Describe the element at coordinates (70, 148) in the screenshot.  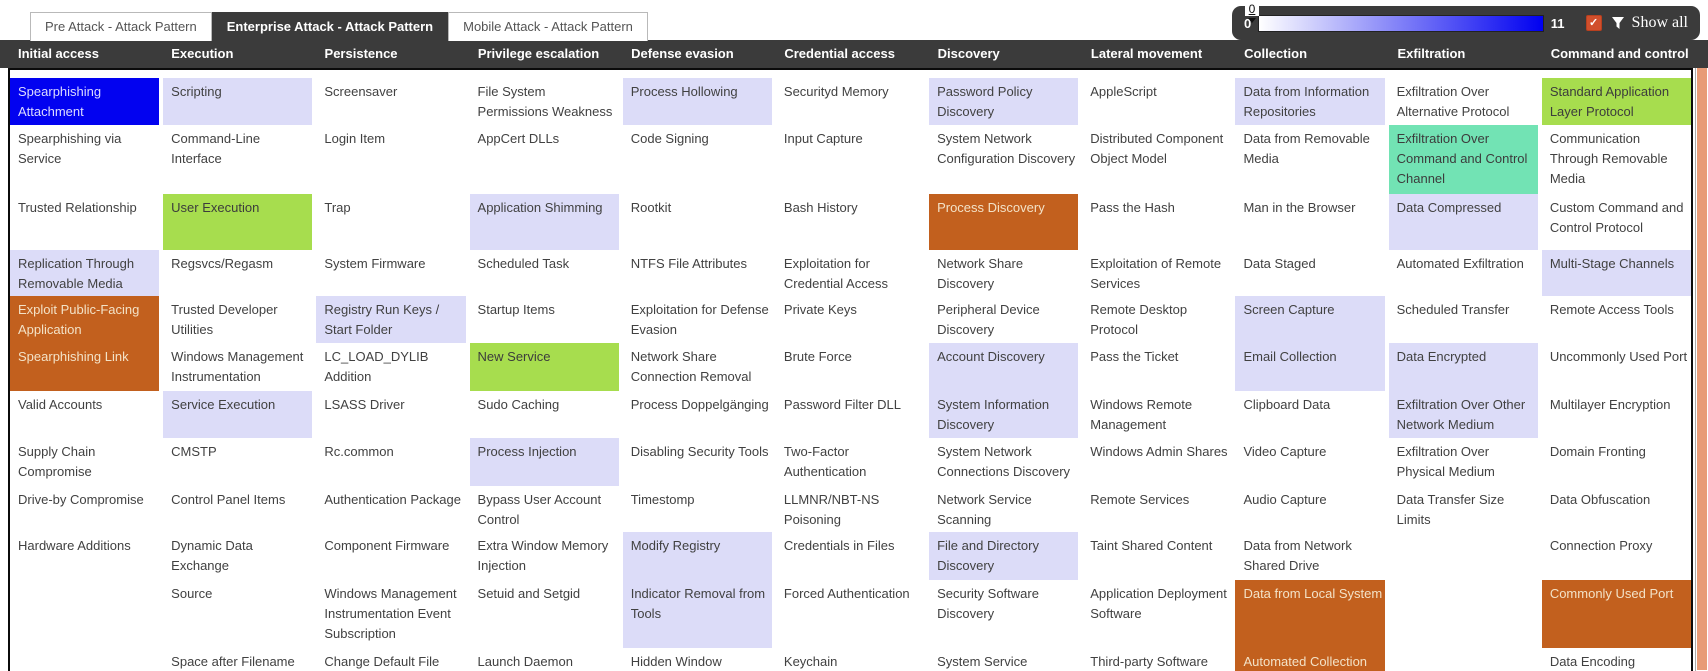
I see `technique-cell-spearphishing-via-service: Spearphishing via Service` at that location.